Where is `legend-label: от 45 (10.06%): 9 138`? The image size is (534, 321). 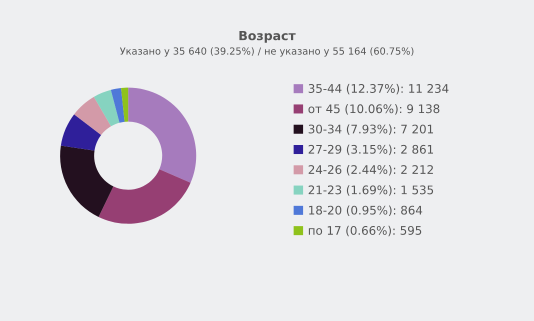 legend-label: от 45 (10.06%): 9 138 is located at coordinates (374, 109).